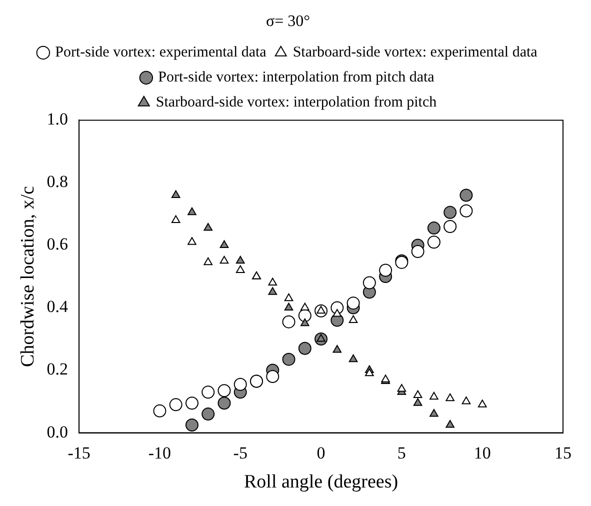 This screenshot has width=591, height=506. Describe the element at coordinates (161, 52) in the screenshot. I see `legend-label: Port-side vortex: experimental data` at that location.